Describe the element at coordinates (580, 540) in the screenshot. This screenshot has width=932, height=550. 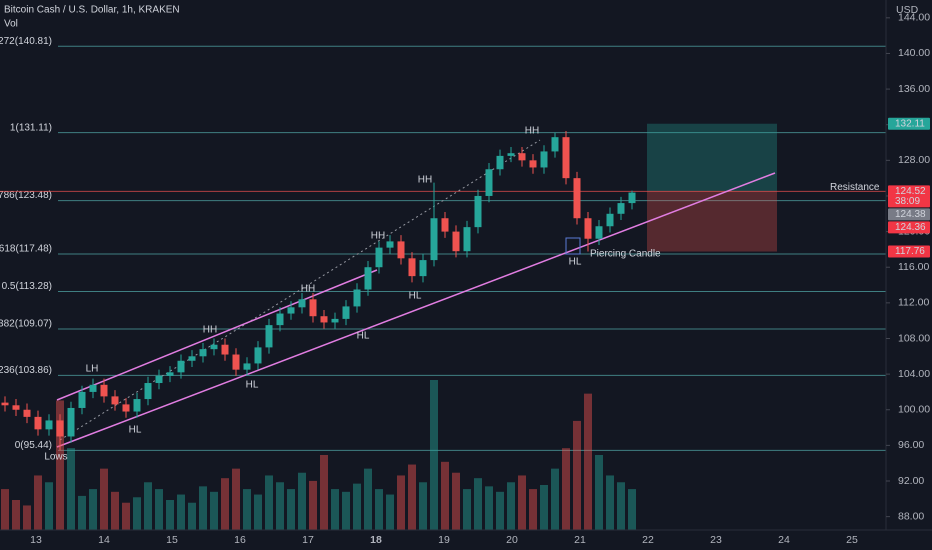
I see `x-tick-label: 21` at that location.